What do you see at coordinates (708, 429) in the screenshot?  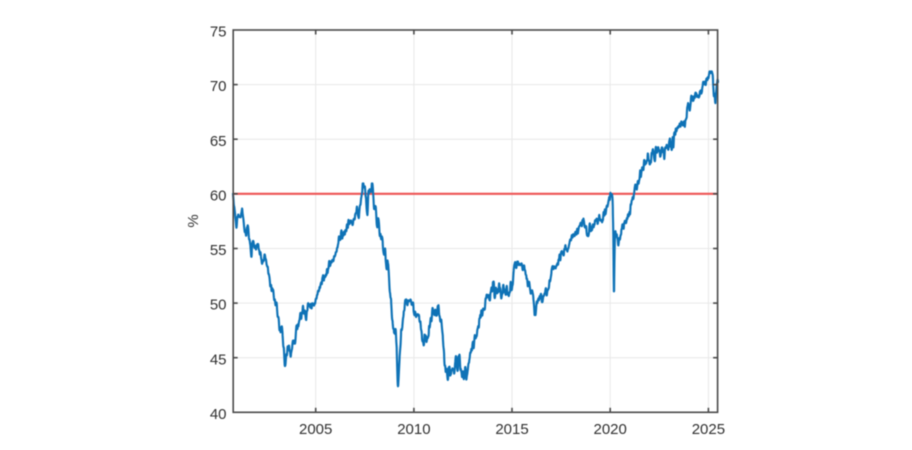 I see `svg-text: 2025` at bounding box center [708, 429].